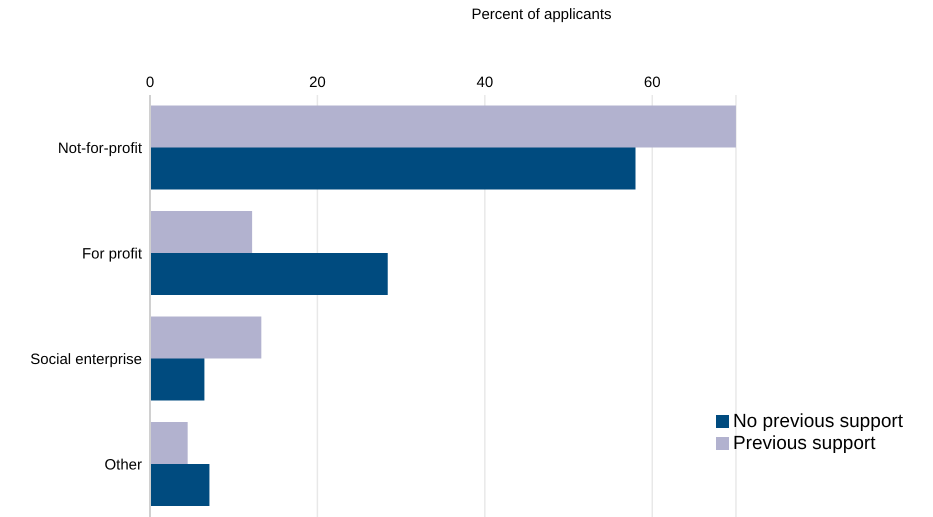 The image size is (933, 517). What do you see at coordinates (86, 359) in the screenshot?
I see `y-tick-label: Social enterprise` at bounding box center [86, 359].